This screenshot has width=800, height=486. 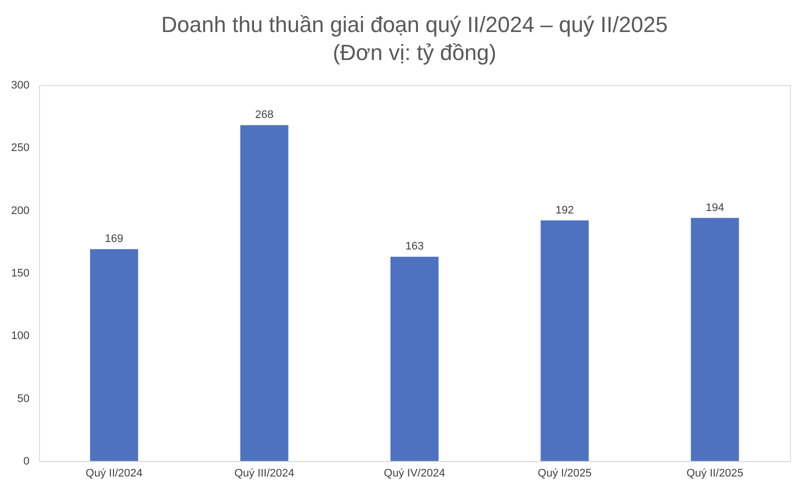 I want to click on x-tick-label: Quý II/2024, so click(x=114, y=474).